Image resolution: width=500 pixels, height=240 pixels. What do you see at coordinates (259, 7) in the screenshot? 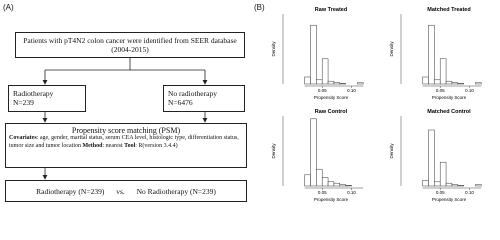
I see `panel-label: (B)` at bounding box center [259, 7].